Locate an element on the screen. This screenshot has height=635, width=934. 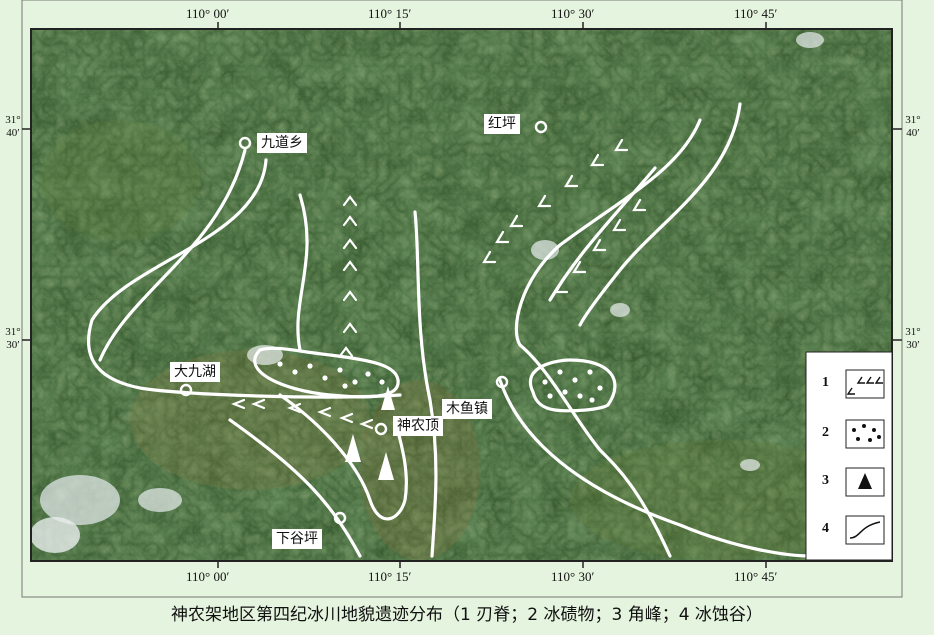
place-label-dajiuhu: 大九湖 is located at coordinates (195, 372).